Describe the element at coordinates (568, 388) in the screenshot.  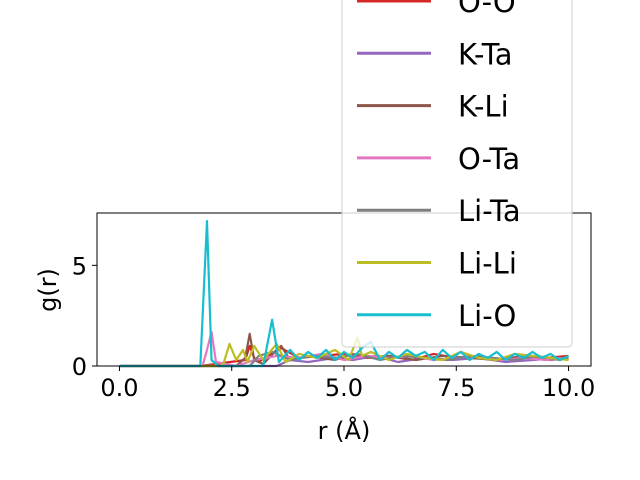
I see `x-tick-label: 10.0` at that location.